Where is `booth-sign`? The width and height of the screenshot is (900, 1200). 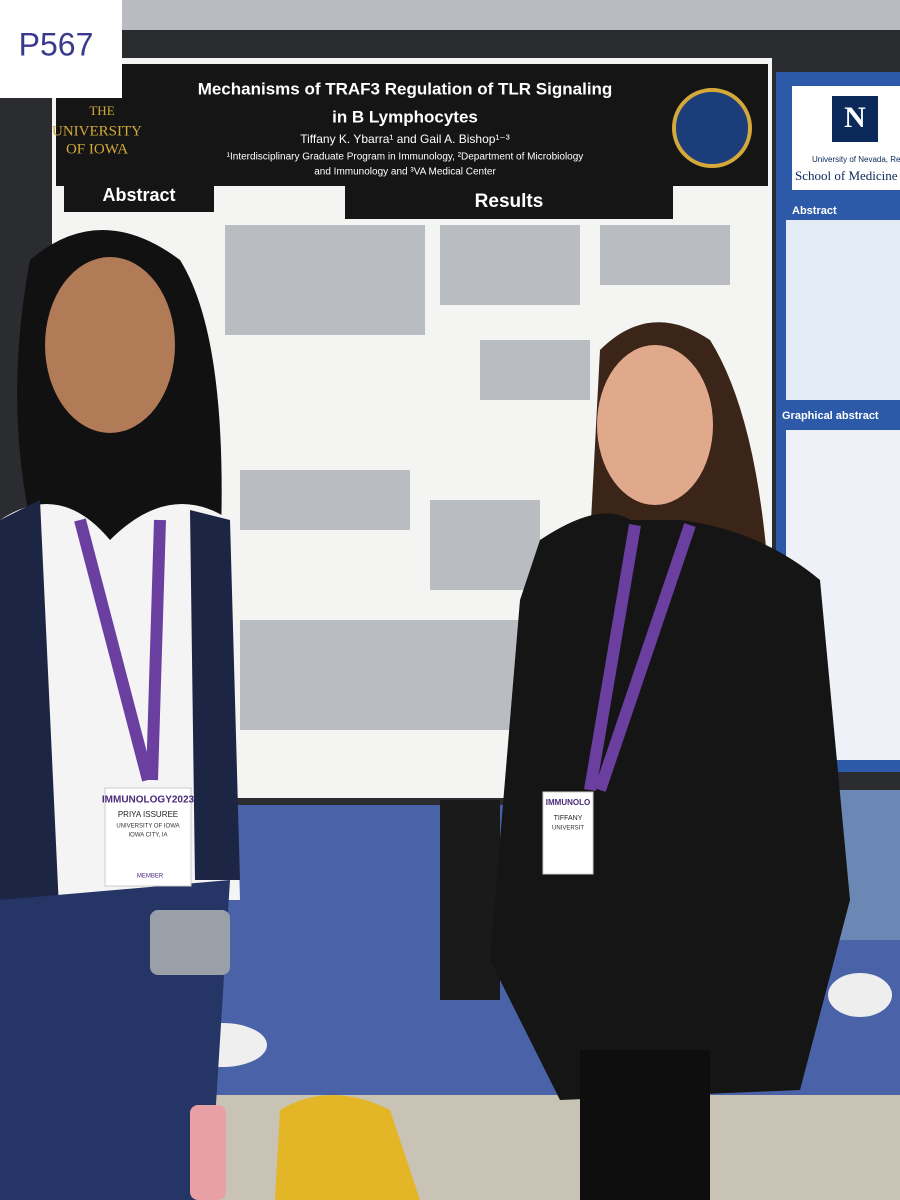
booth-sign is located at coordinates (61, 49).